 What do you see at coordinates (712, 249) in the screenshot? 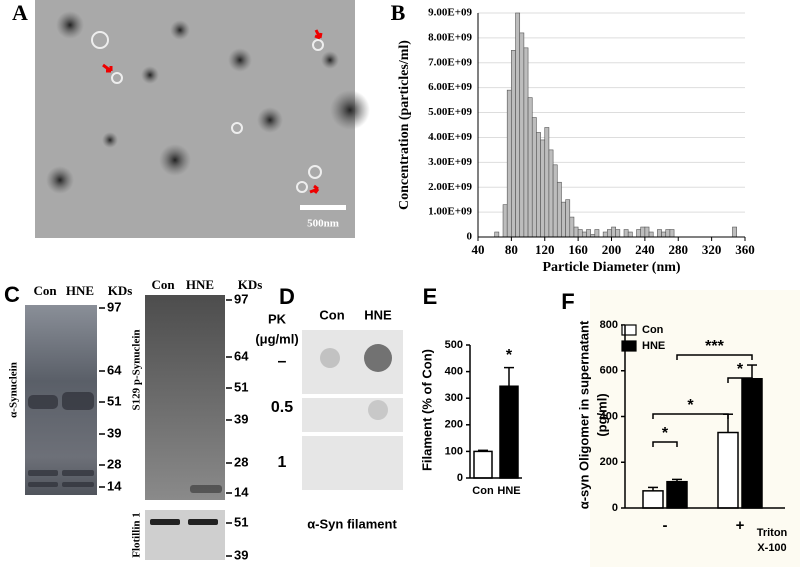
I see `x-tick-label: 320` at bounding box center [712, 249].